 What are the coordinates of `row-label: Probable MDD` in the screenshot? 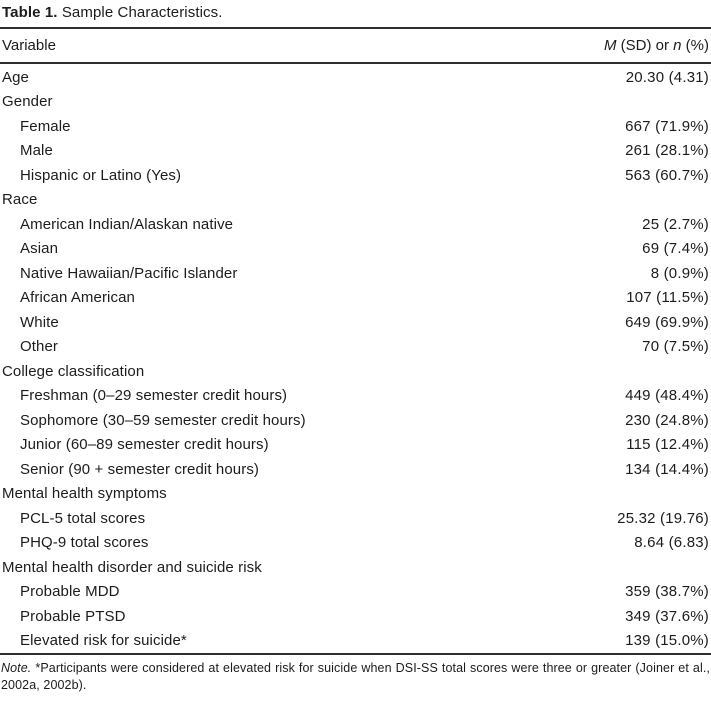 It's located at (70, 592).